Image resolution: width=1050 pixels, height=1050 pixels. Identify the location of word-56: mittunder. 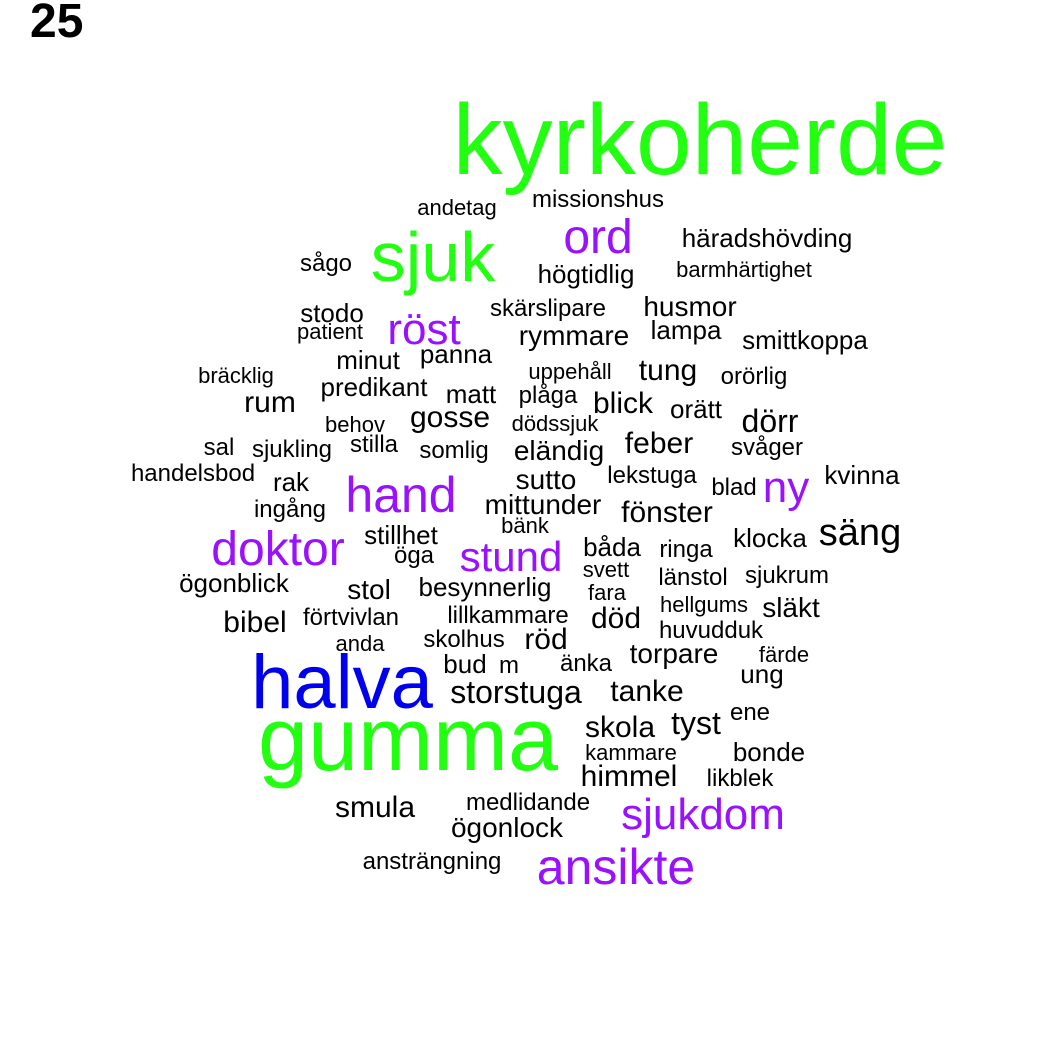
(543, 504).